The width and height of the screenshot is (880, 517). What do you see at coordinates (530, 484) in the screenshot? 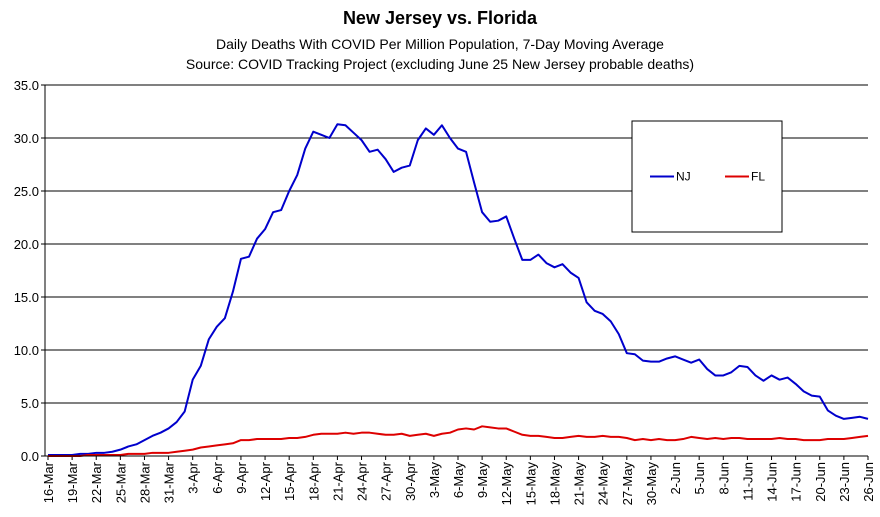
I see `x-tick-label: 15-May` at bounding box center [530, 484].